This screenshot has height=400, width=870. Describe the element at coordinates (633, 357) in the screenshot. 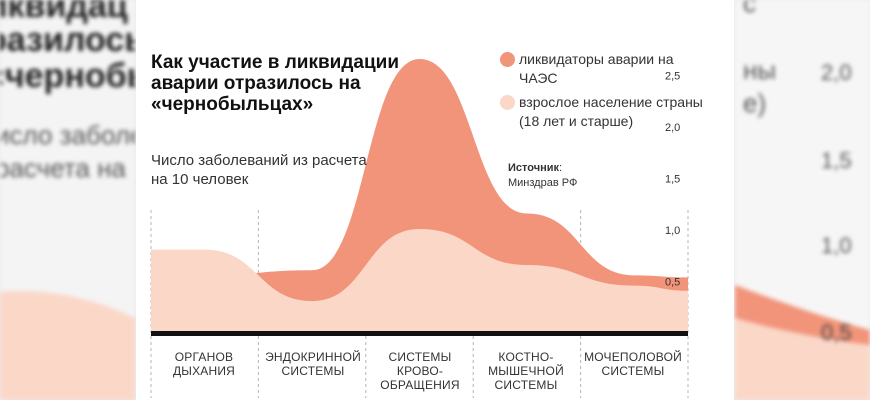

I see `category-label-line: МОЧЕПОЛОВОЙ` at that location.